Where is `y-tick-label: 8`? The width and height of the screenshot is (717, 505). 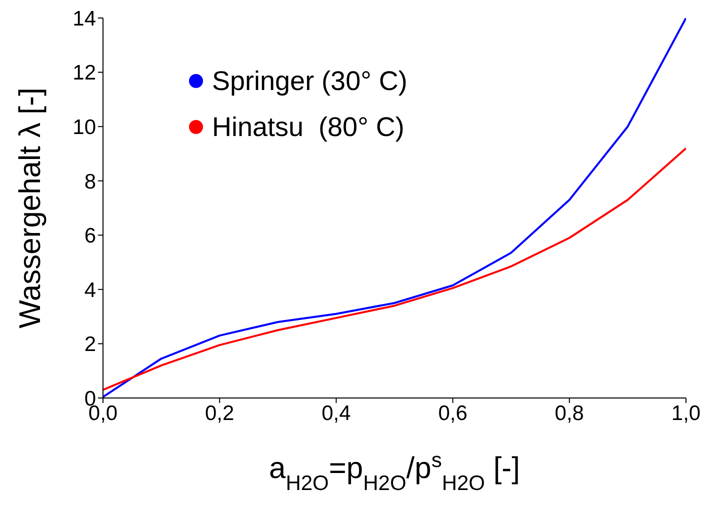
y-tick-label: 8 is located at coordinates (90, 182).